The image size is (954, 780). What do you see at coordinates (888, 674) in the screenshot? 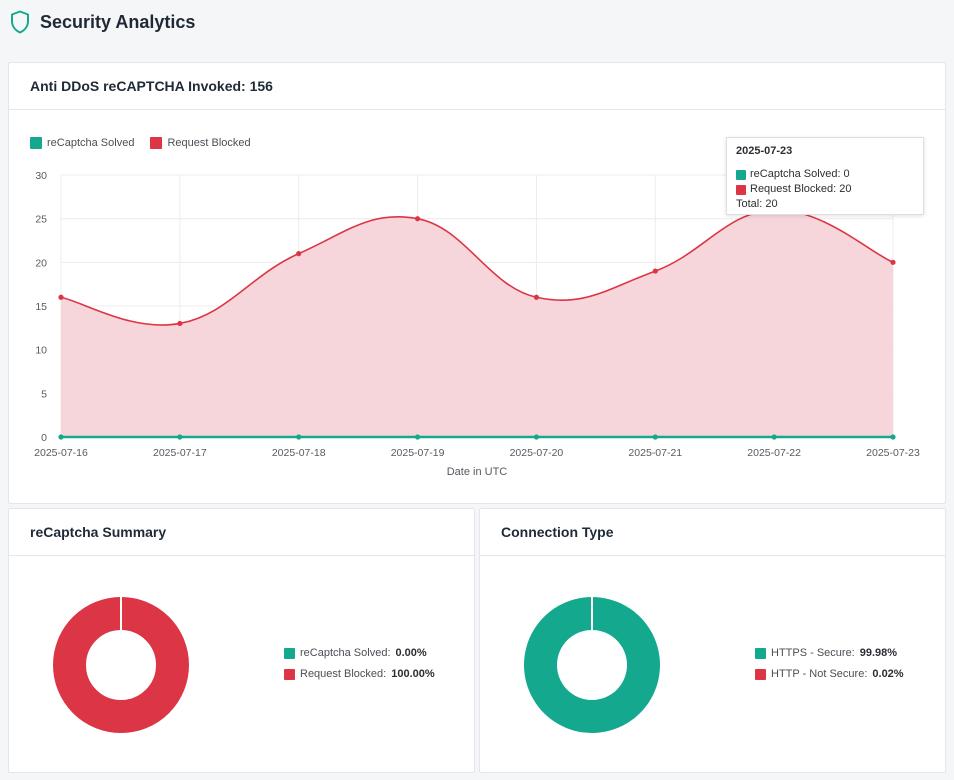
I see `connection-http-value: 0.02%` at bounding box center [888, 674].